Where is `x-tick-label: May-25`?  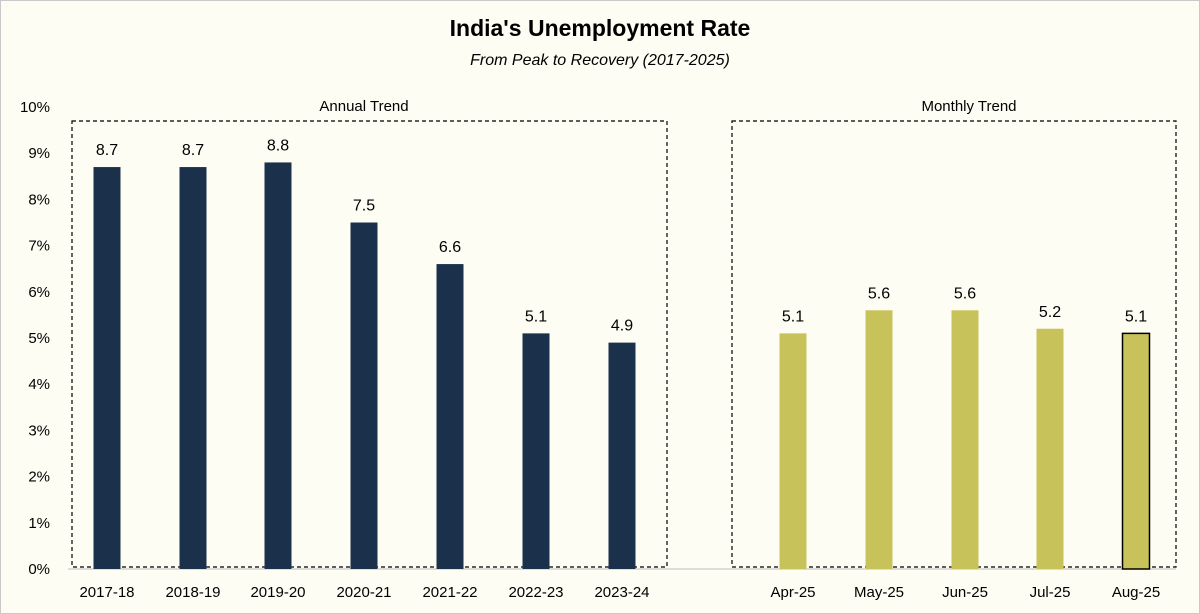
x-tick-label: May-25 is located at coordinates (879, 592).